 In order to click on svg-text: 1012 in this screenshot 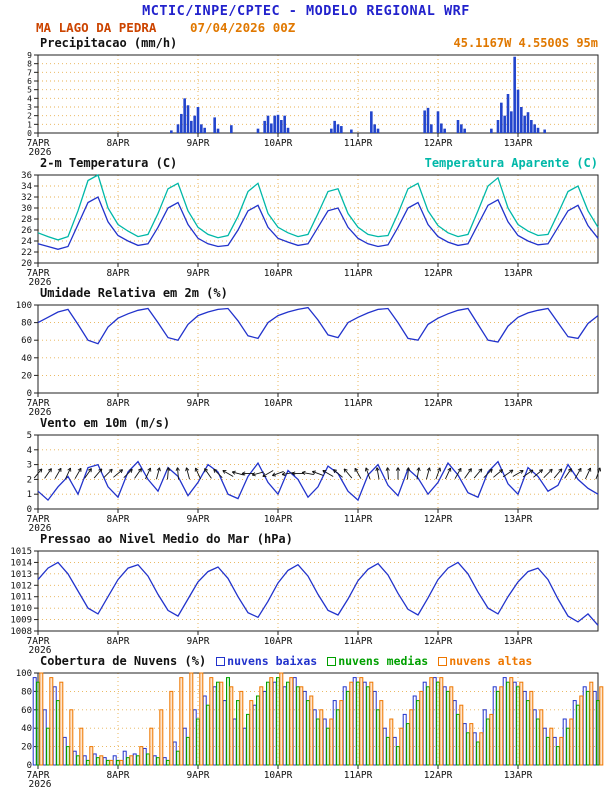, I will do `click(21, 586)`.